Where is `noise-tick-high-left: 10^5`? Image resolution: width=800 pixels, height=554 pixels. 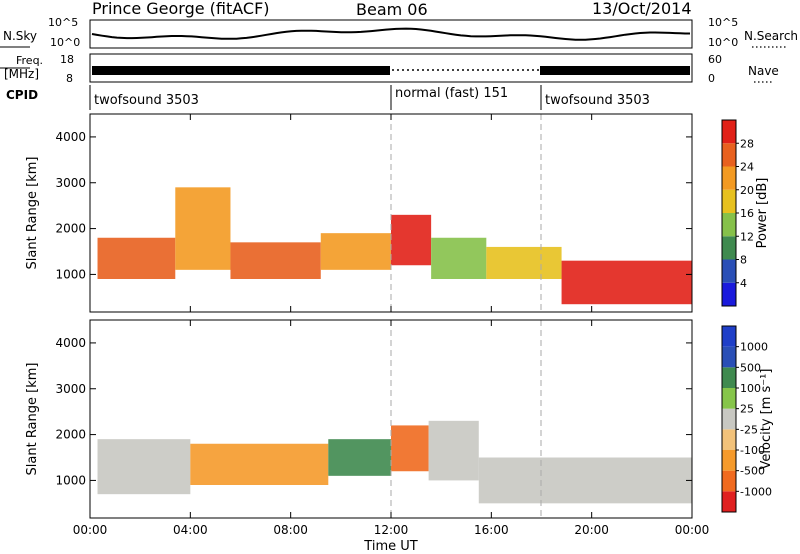
noise-tick-high-left: 10^5 is located at coordinates (63, 22).